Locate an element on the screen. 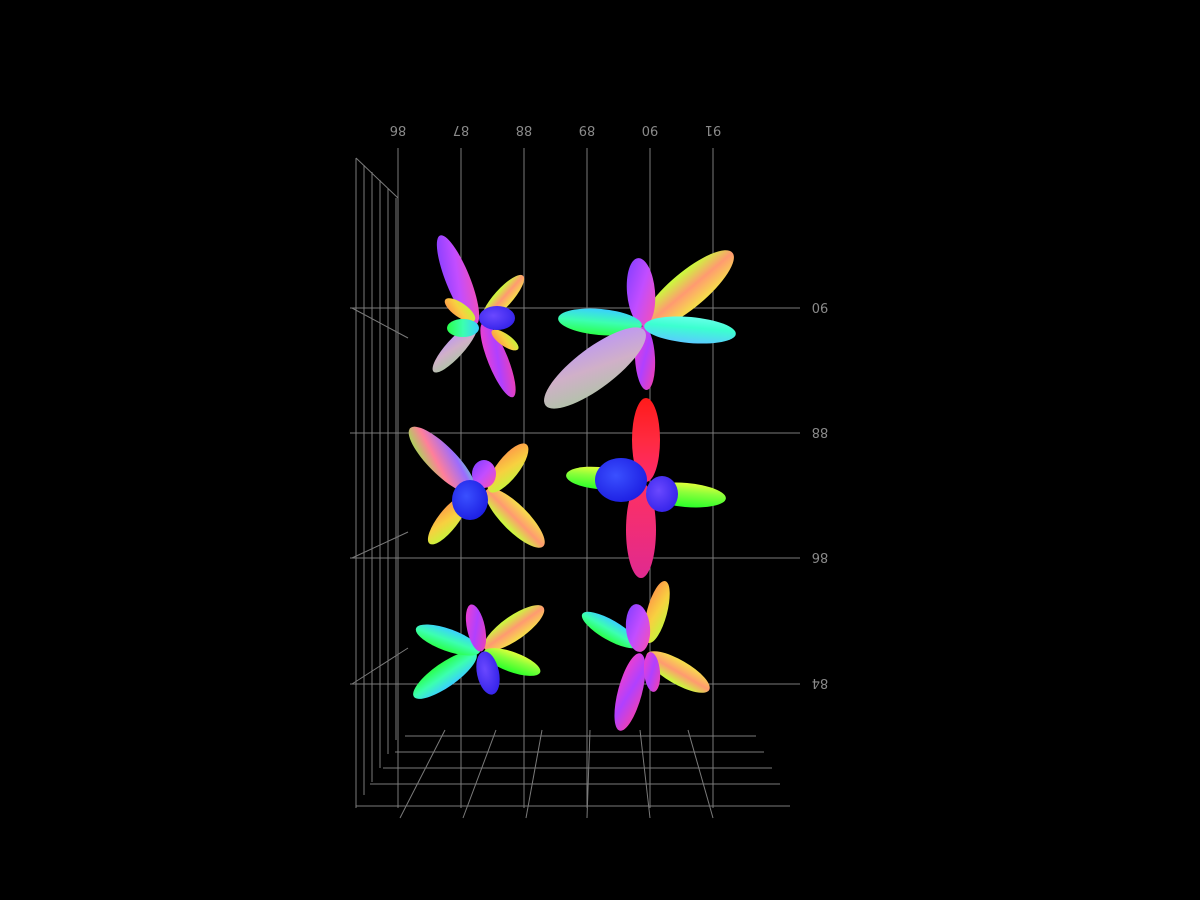 This screenshot has height=900, width=1200. right-tick-label: 86 is located at coordinates (820, 556).